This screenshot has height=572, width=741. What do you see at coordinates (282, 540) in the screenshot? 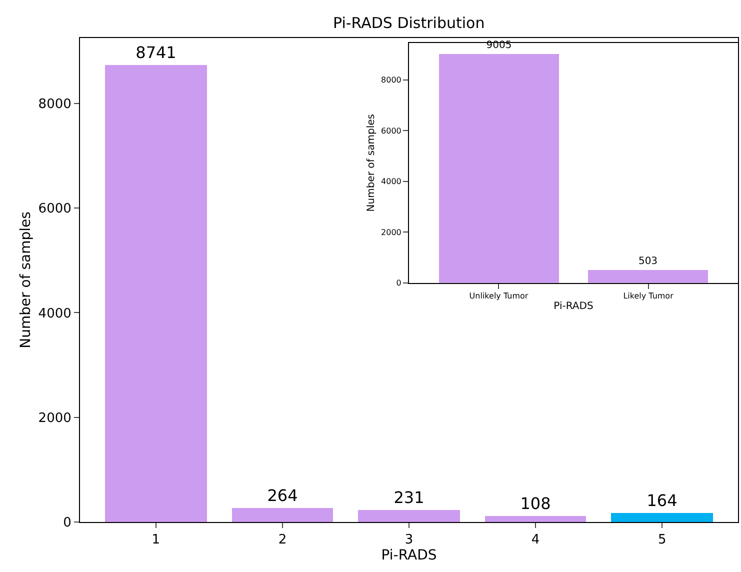
I see `x-tick-label: 2` at bounding box center [282, 540].